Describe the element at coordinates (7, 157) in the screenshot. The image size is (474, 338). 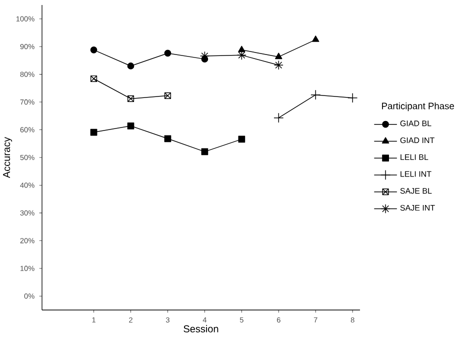
I see `y-axis-title: Accuracy` at that location.